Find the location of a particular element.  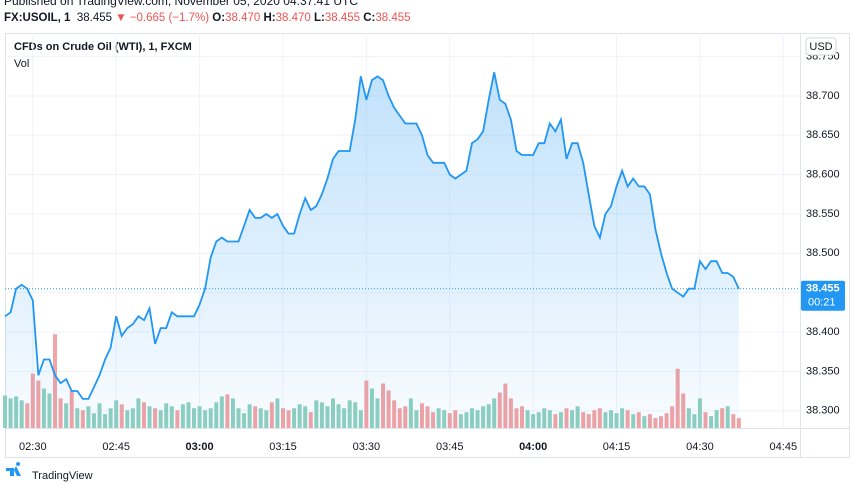

y-tick-label: 38.300 is located at coordinates (823, 411).